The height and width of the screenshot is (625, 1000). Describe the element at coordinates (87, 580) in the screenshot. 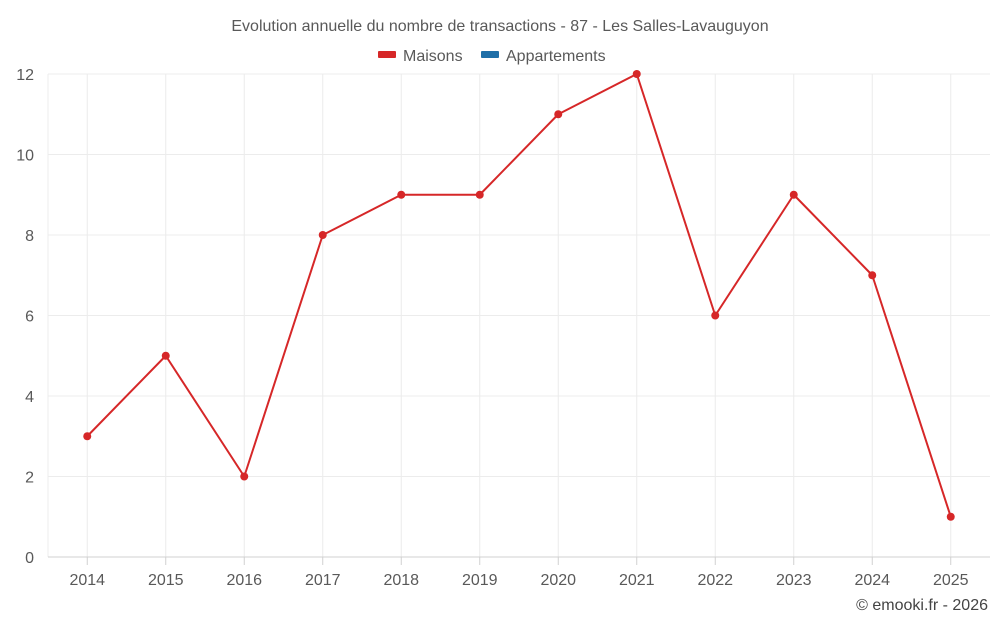

I see `x-tick-label-2014: 2014` at that location.